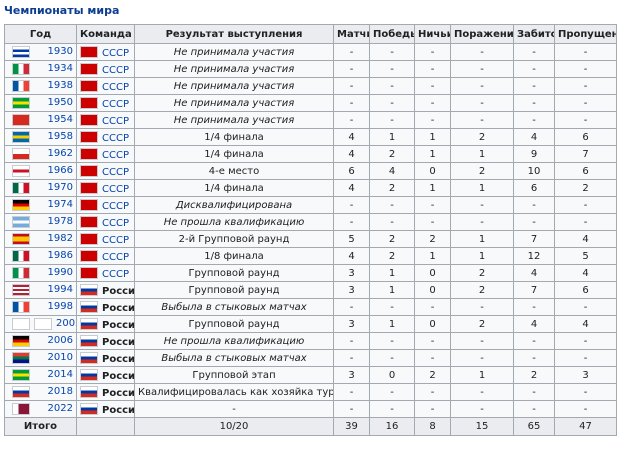  What do you see at coordinates (60, 204) in the screenshot?
I see `year-link: 1974` at bounding box center [60, 204].